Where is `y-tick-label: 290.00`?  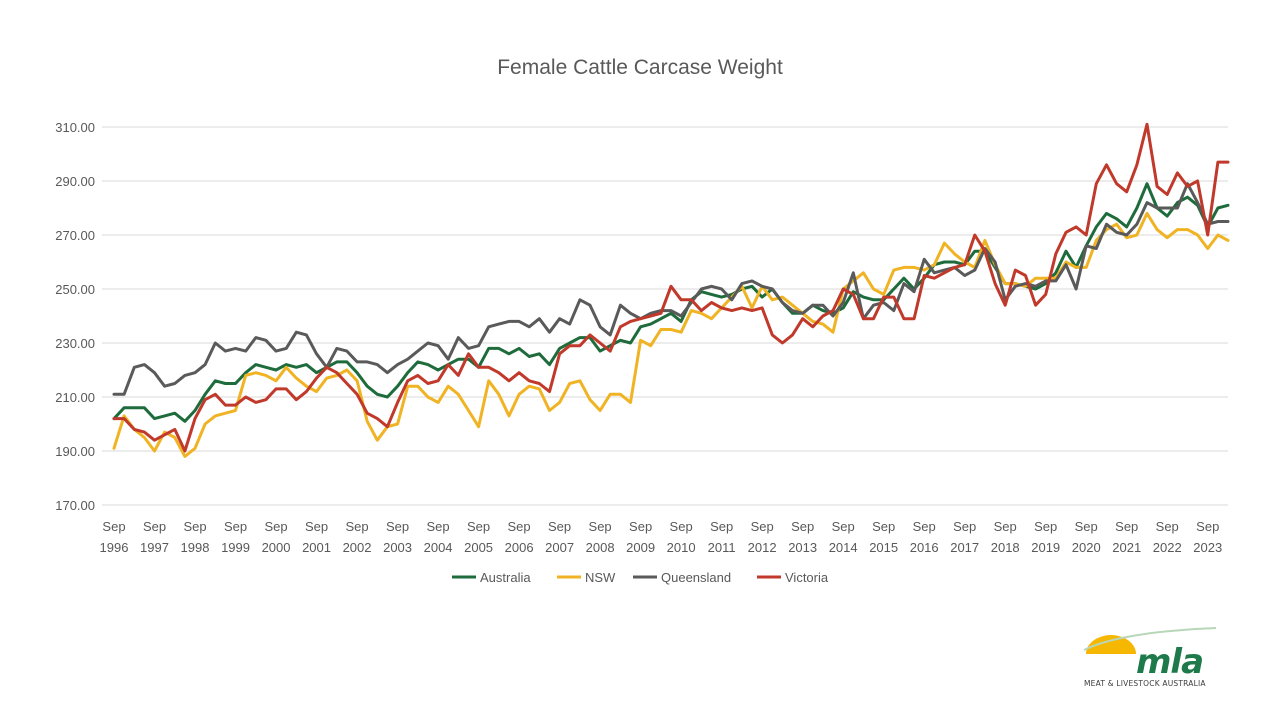
y-tick-label: 290.00 is located at coordinates (75, 181).